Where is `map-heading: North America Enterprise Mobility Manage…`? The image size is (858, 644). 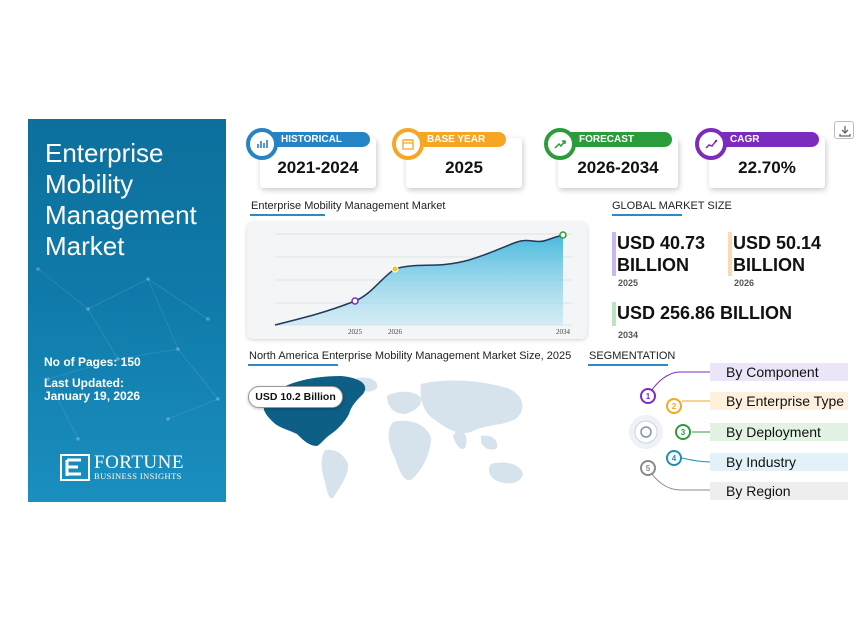 map-heading: North America Enterprise Mobility Manage… is located at coordinates (410, 356).